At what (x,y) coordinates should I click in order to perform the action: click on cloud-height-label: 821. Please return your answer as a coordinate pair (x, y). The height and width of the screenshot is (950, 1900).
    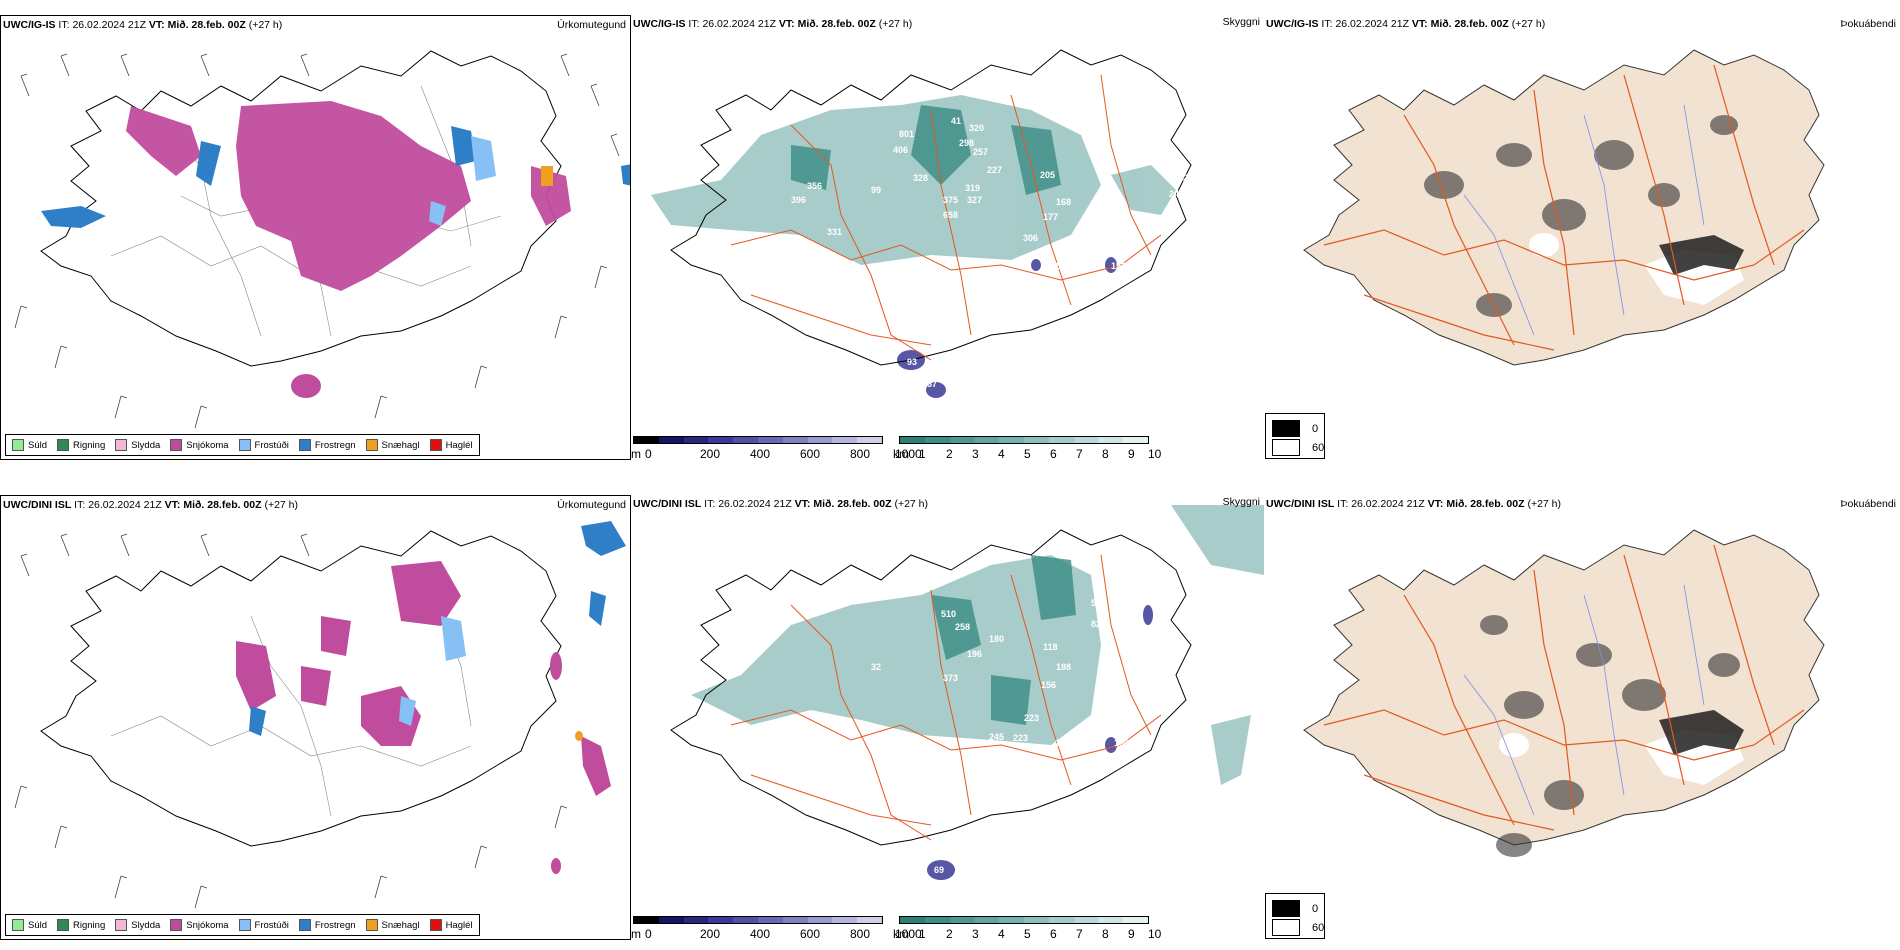
    Looking at the image, I should click on (1099, 624).